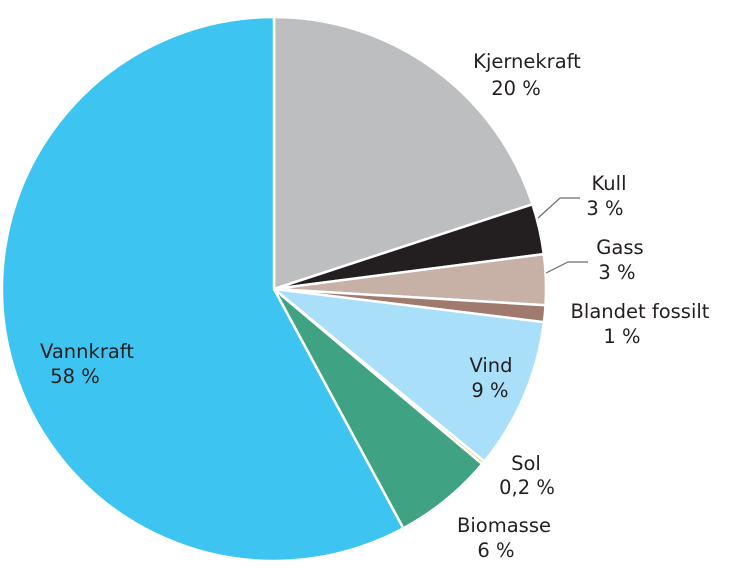 The width and height of the screenshot is (730, 578). I want to click on label-vind-value: 9 %, so click(489, 390).